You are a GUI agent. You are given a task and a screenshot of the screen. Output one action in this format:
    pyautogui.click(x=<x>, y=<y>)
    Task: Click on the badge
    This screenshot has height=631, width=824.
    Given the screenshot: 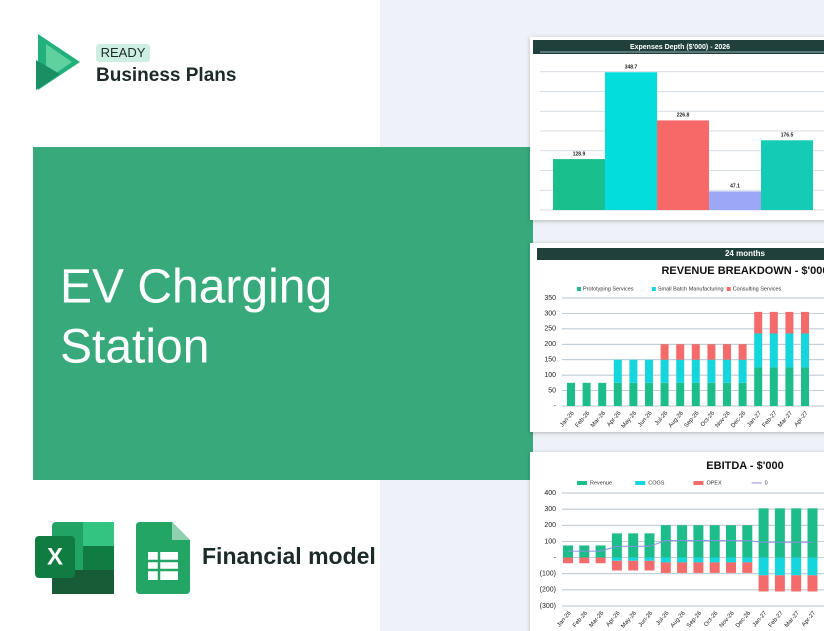 What is the action you would take?
    pyautogui.click(x=123, y=53)
    